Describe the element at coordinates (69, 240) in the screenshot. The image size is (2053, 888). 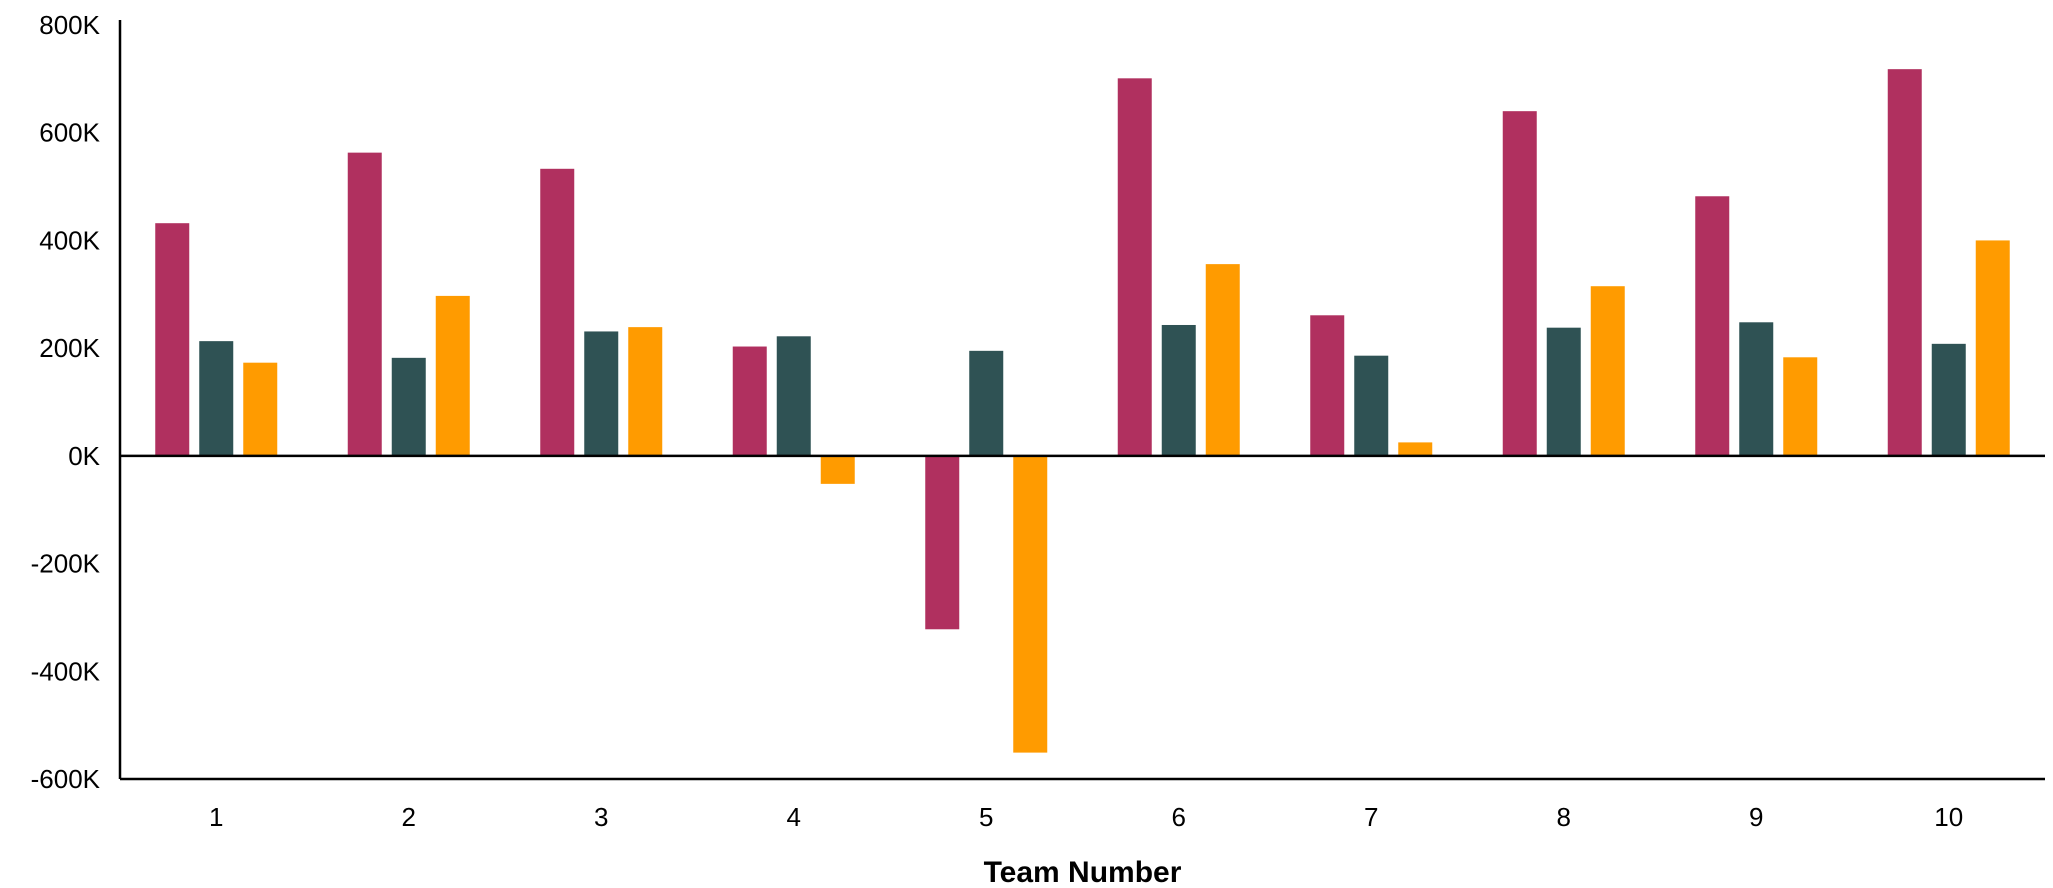
I see `y-tick-label: 400K` at that location.